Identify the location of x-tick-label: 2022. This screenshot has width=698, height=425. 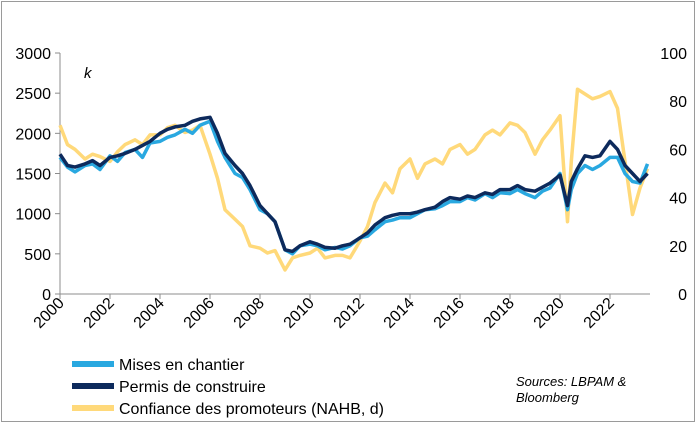
(599, 313).